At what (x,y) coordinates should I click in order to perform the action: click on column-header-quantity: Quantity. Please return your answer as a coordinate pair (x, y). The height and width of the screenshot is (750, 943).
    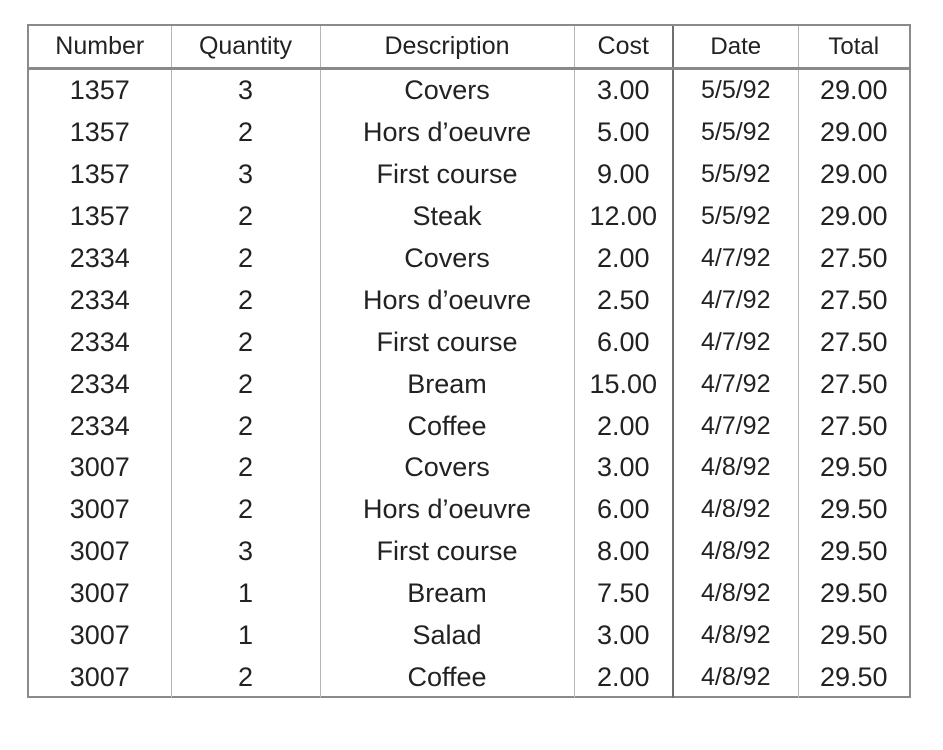
    Looking at the image, I should click on (245, 48).